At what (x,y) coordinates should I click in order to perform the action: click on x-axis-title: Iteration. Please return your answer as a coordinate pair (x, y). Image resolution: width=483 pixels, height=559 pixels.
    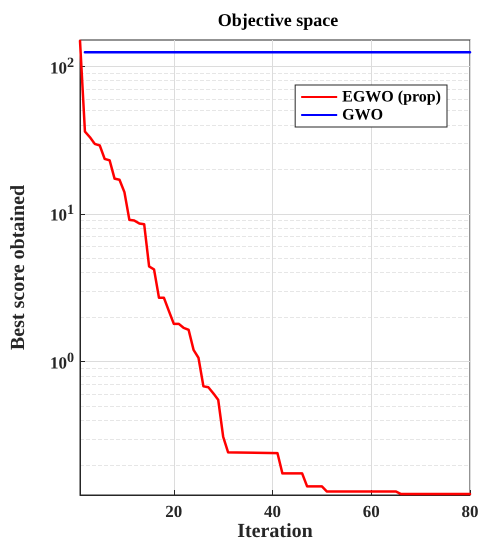
    Looking at the image, I should click on (275, 531).